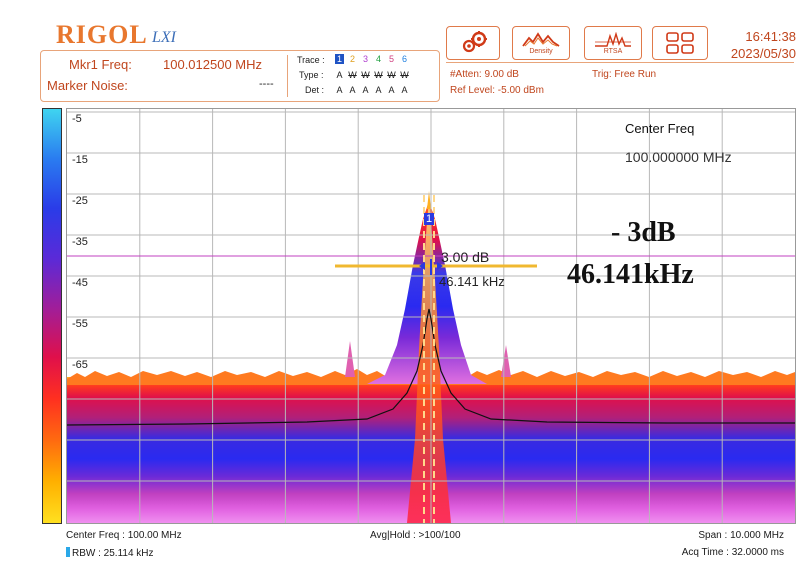  What do you see at coordinates (102, 34) in the screenshot?
I see `rigol-logo: RIGOL` at bounding box center [102, 34].